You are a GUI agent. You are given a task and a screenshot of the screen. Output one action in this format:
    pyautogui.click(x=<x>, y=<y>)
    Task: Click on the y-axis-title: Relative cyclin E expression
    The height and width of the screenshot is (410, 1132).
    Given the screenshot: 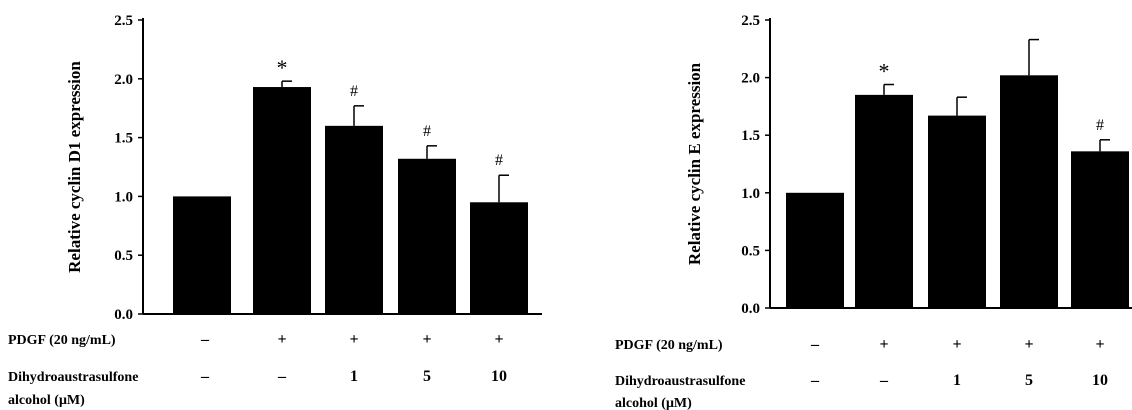 What is the action you would take?
    pyautogui.click(x=694, y=163)
    